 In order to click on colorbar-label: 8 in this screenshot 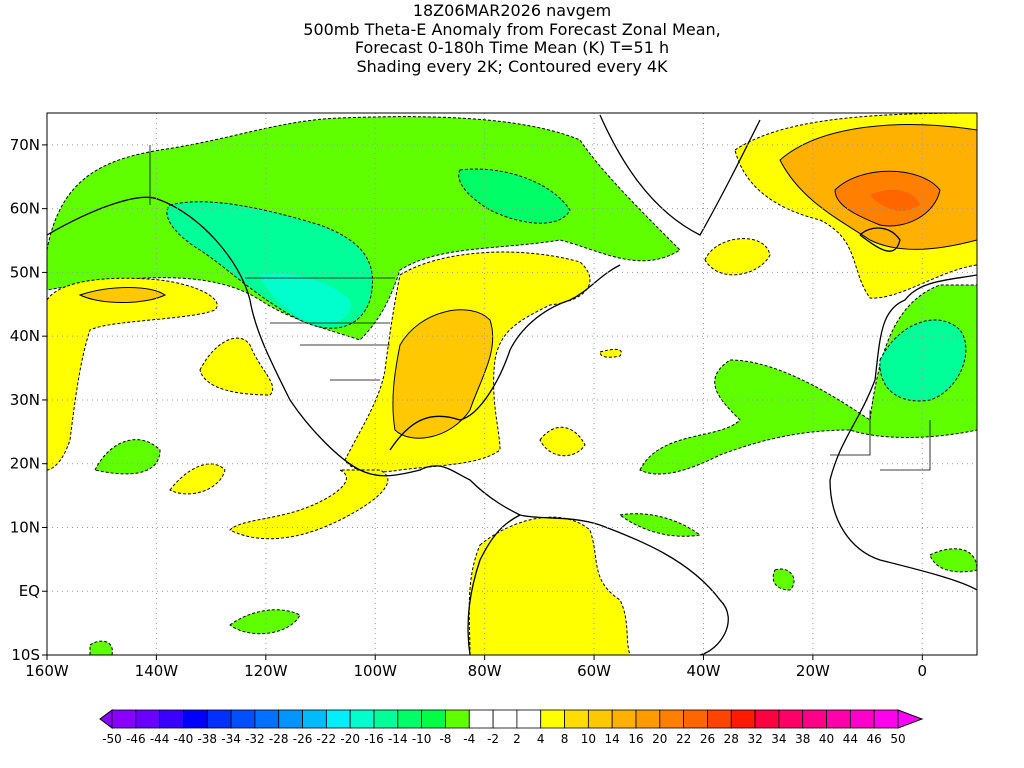, I will do `click(565, 739)`.